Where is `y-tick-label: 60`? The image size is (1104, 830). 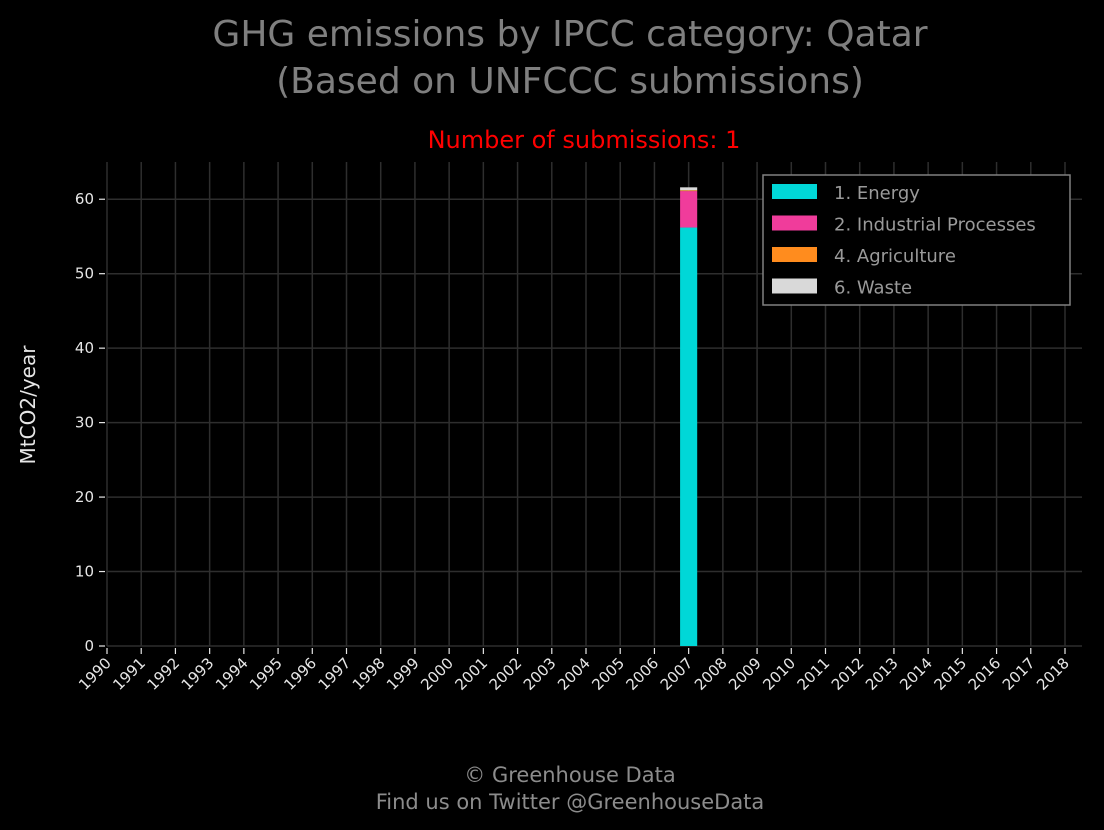 y-tick-label: 60 is located at coordinates (84, 199).